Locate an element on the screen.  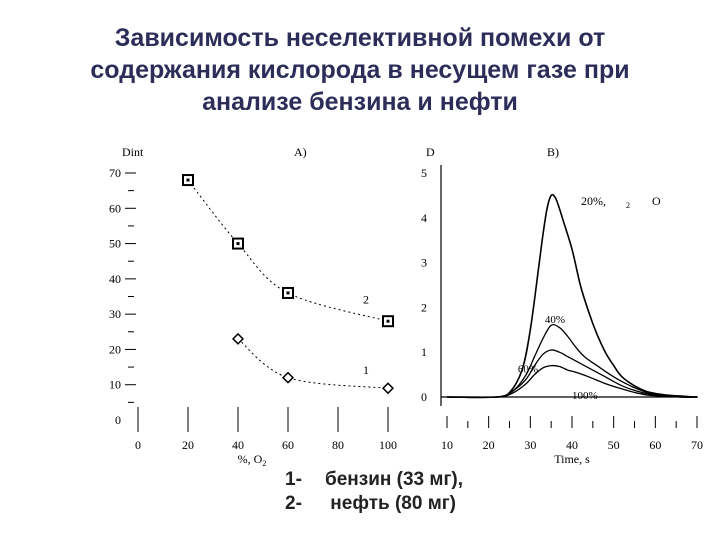
y-tick-label: 5 is located at coordinates (424, 173).